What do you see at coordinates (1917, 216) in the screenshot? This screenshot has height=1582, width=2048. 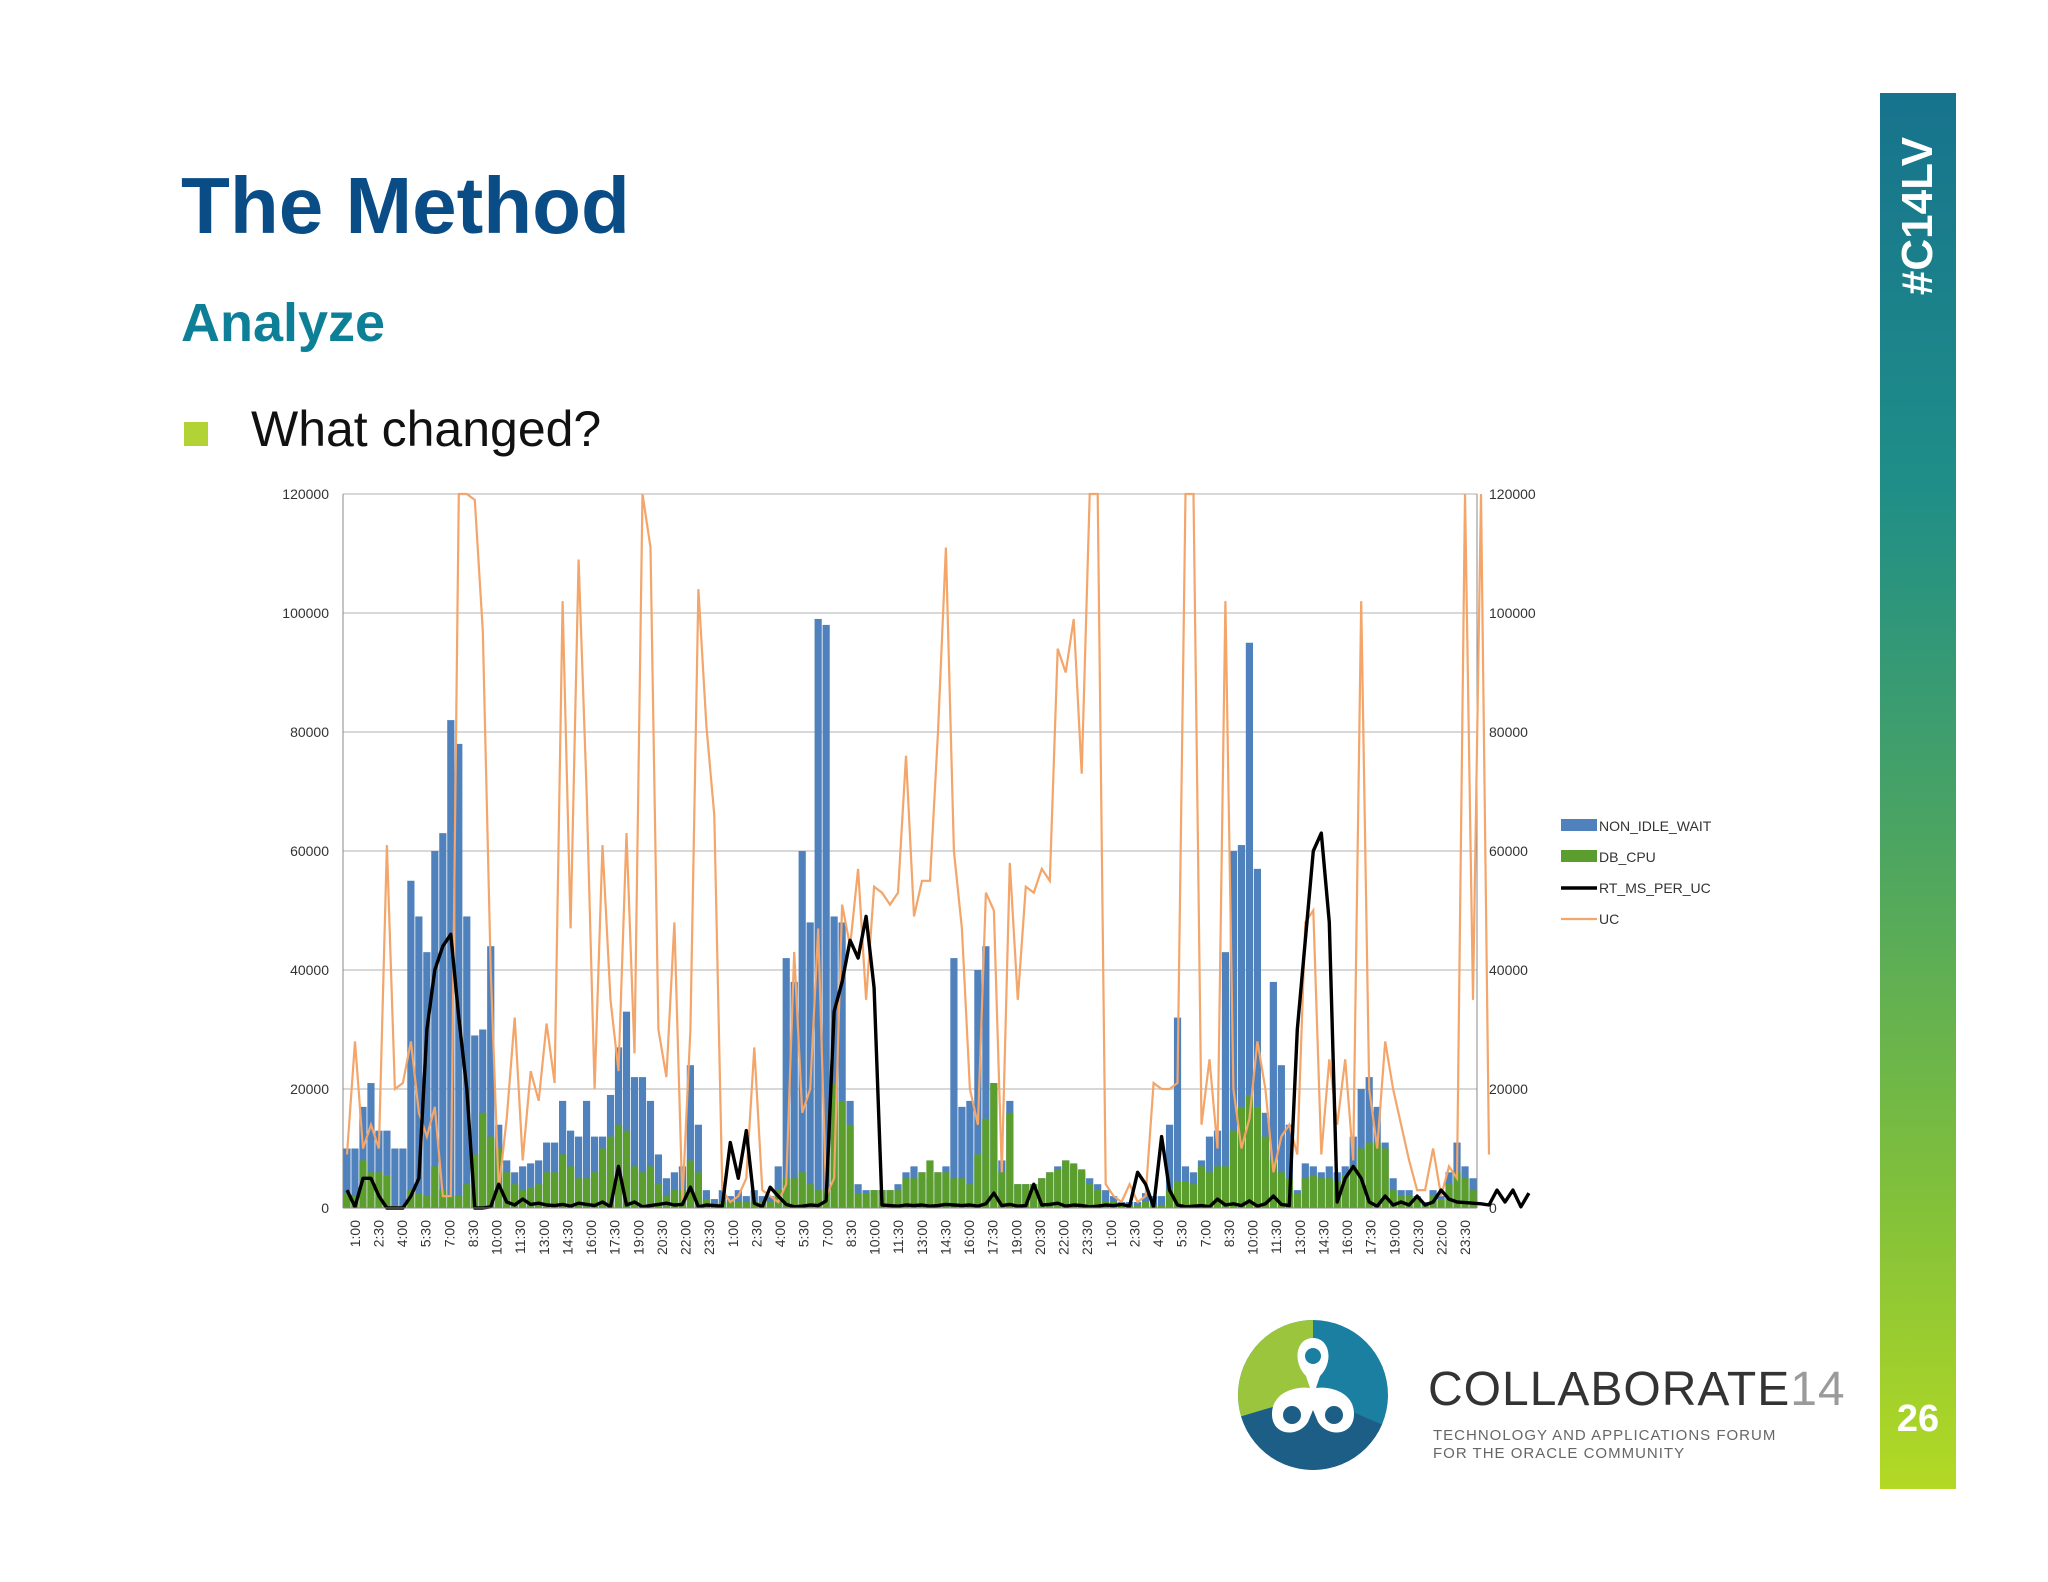 I see `hashtag-label: #C14LV` at bounding box center [1917, 216].